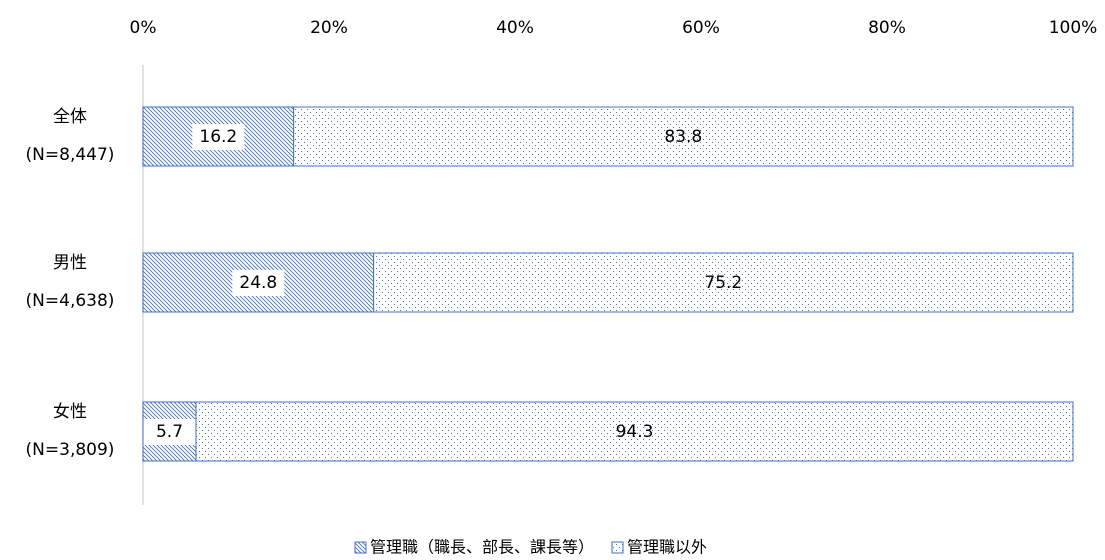 The image size is (1105, 560). I want to click on category-label: (N=4,638), so click(70, 301).